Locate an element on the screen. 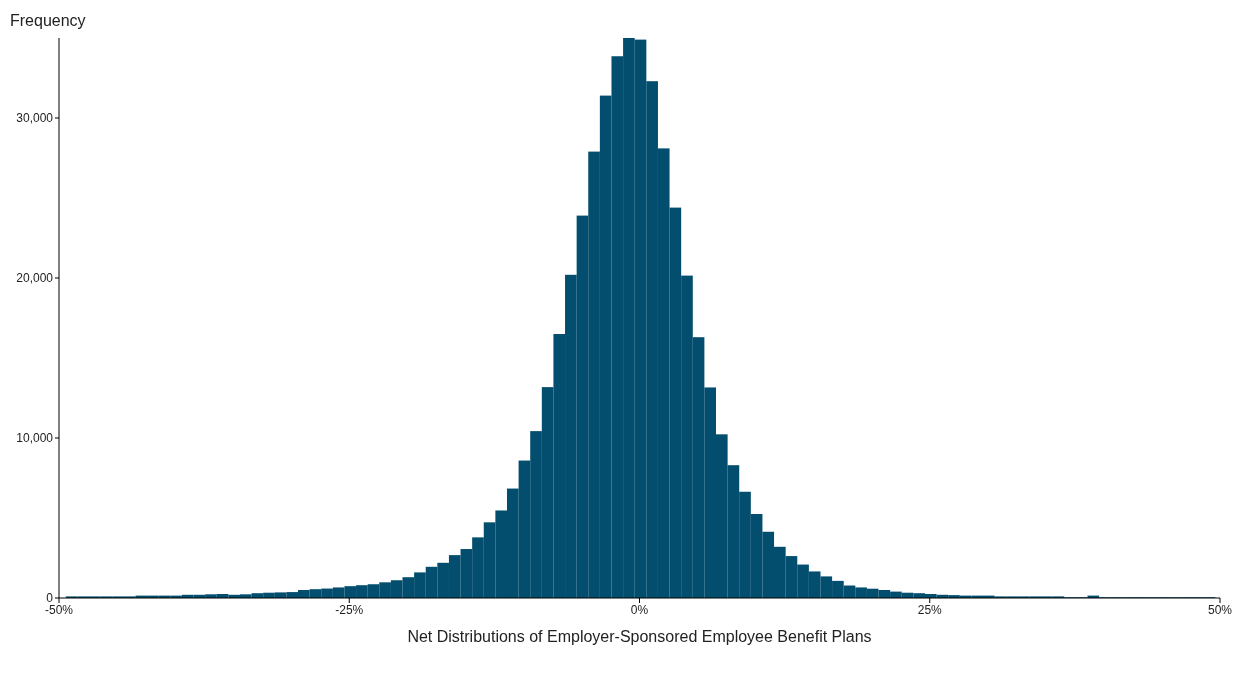 The height and width of the screenshot is (679, 1248). x-tick-label: 50% is located at coordinates (1220, 609).